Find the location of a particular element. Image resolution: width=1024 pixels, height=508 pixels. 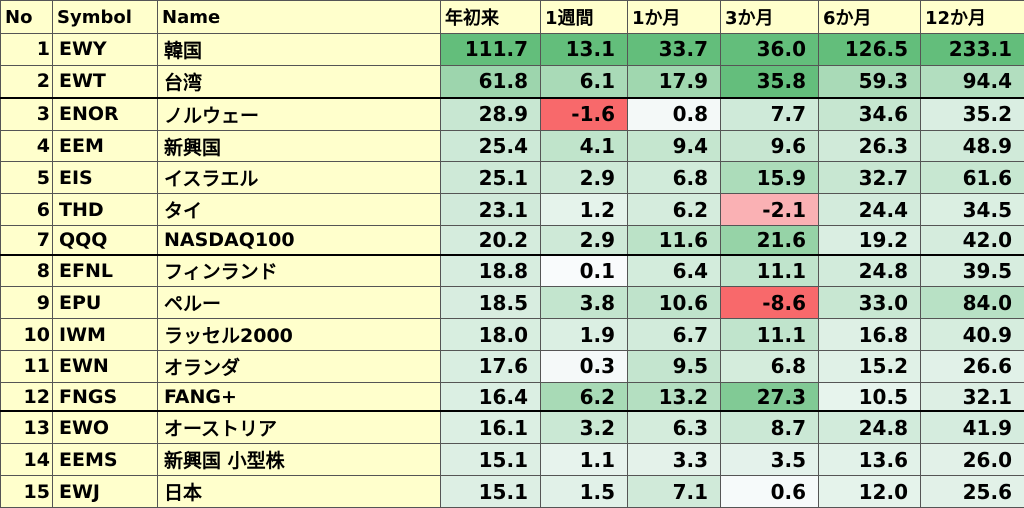

name-cell: フィンランド is located at coordinates (299, 271).